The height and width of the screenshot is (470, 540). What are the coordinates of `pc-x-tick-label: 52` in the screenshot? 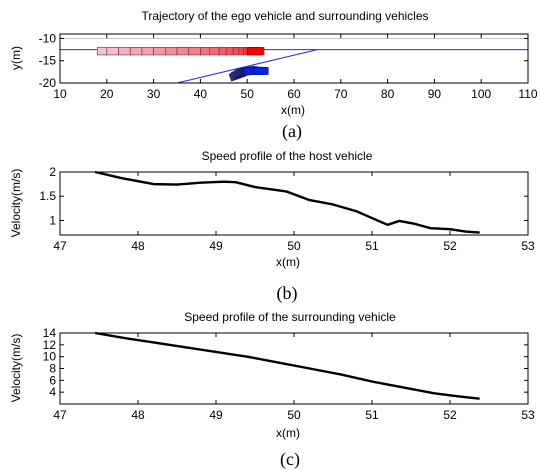 It's located at (450, 415).